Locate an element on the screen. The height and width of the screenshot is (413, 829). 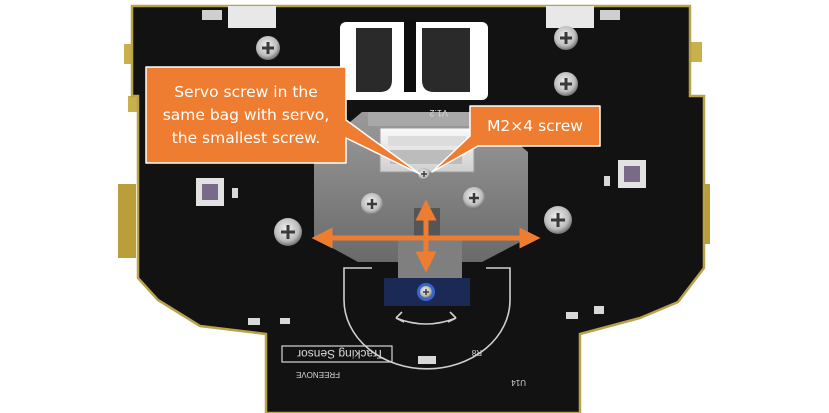
version-label: V1.2 is located at coordinates (438, 113).